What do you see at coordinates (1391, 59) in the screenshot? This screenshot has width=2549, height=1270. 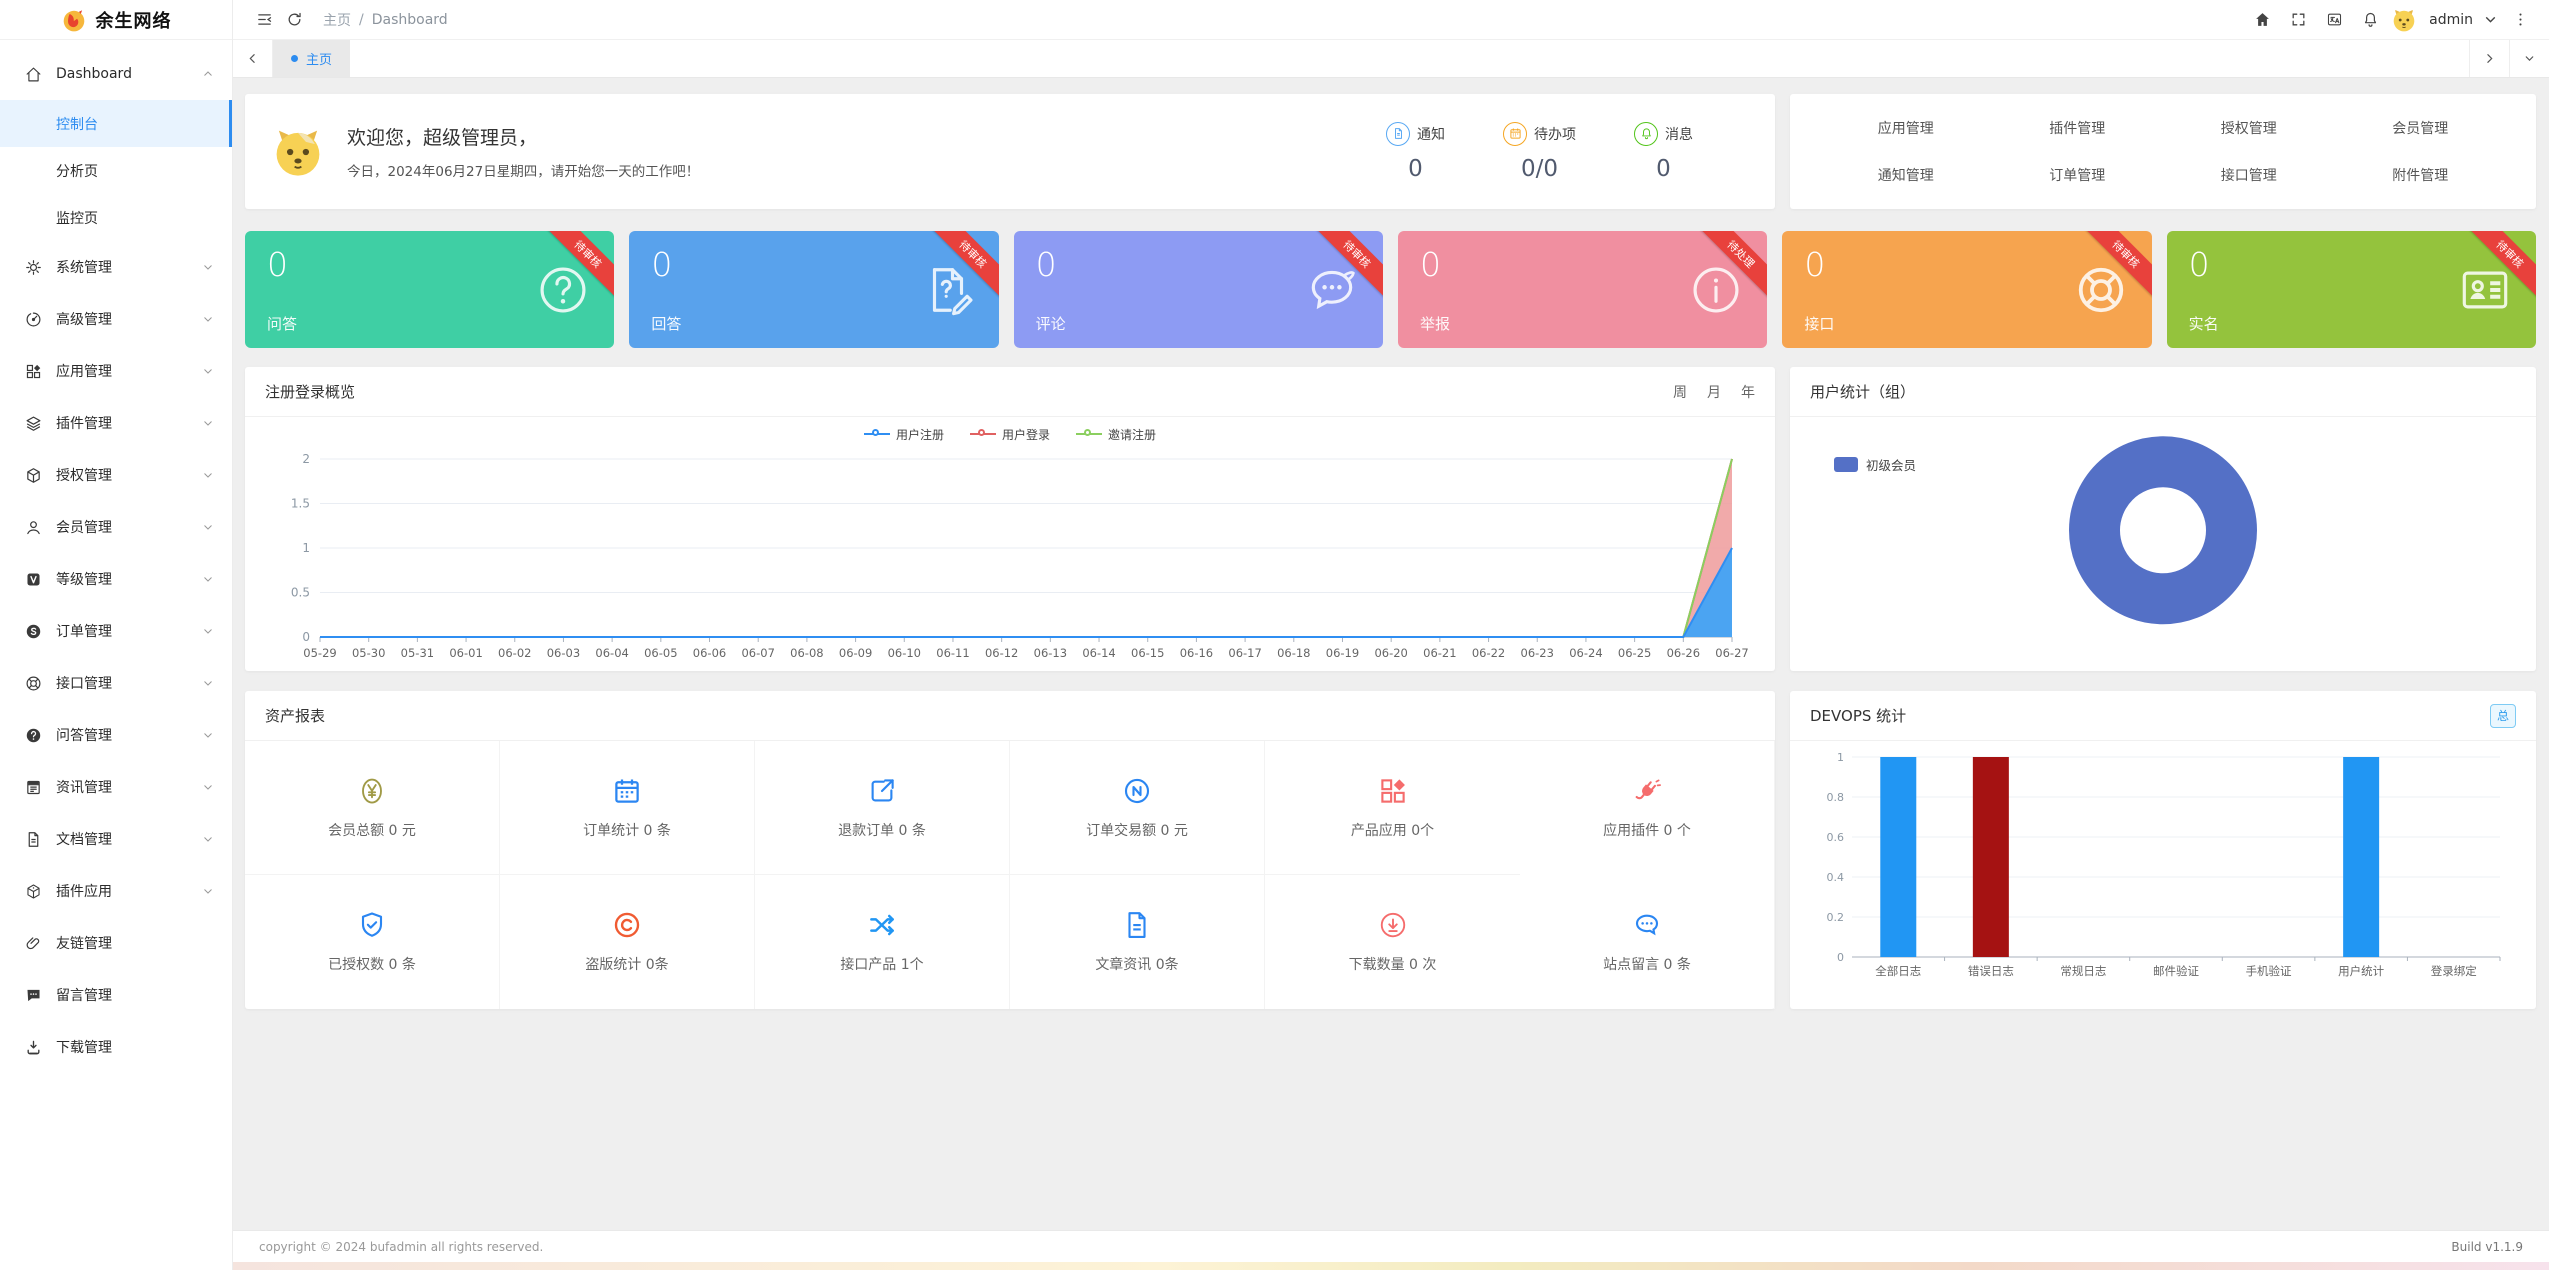 I see `tab-bar: 主页` at bounding box center [1391, 59].